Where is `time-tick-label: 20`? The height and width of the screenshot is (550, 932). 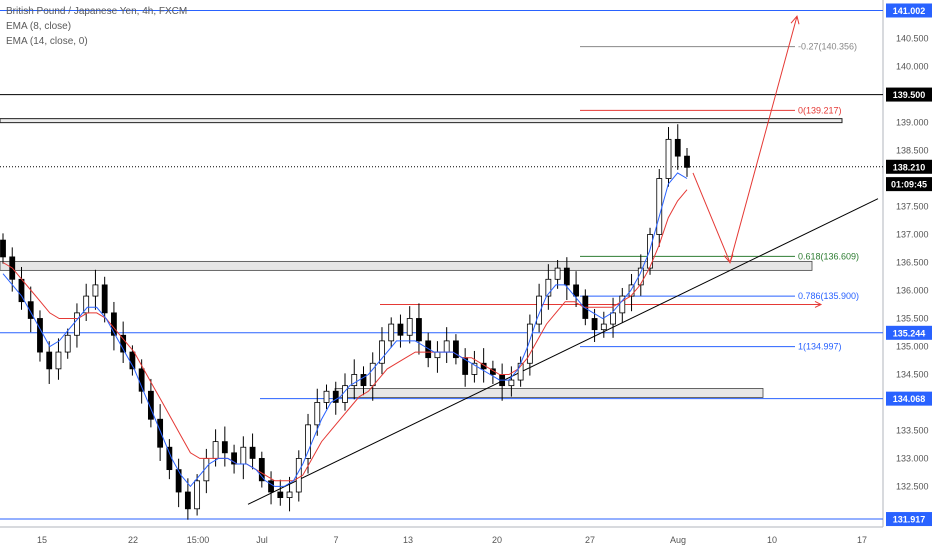 time-tick-label: 20 is located at coordinates (497, 540).